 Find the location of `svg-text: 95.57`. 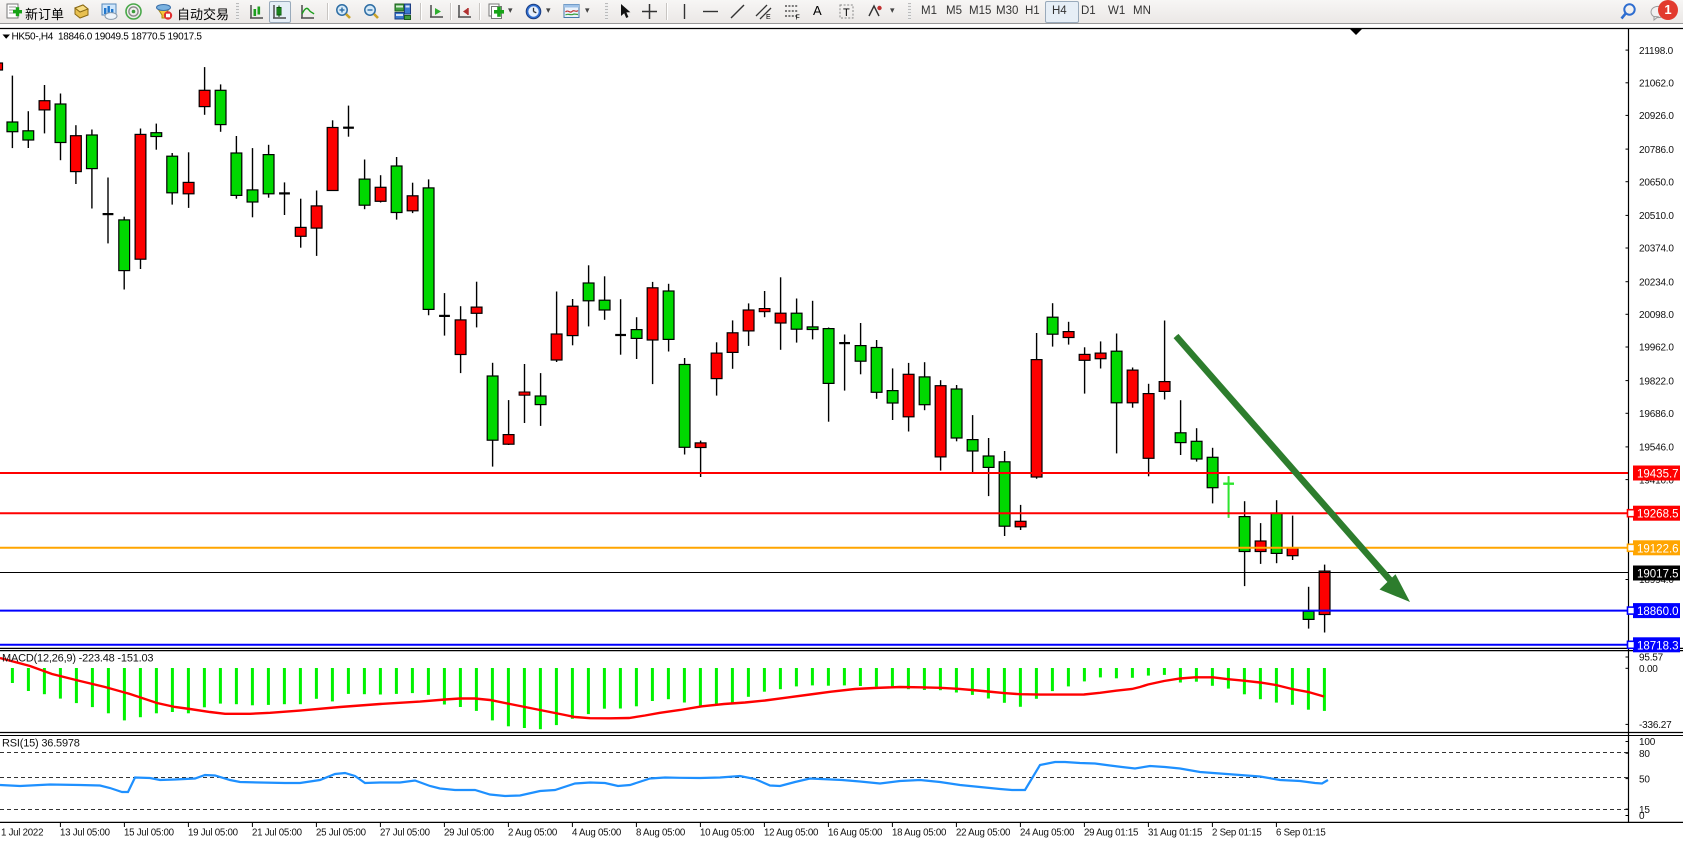

svg-text: 95.57 is located at coordinates (1651, 658).